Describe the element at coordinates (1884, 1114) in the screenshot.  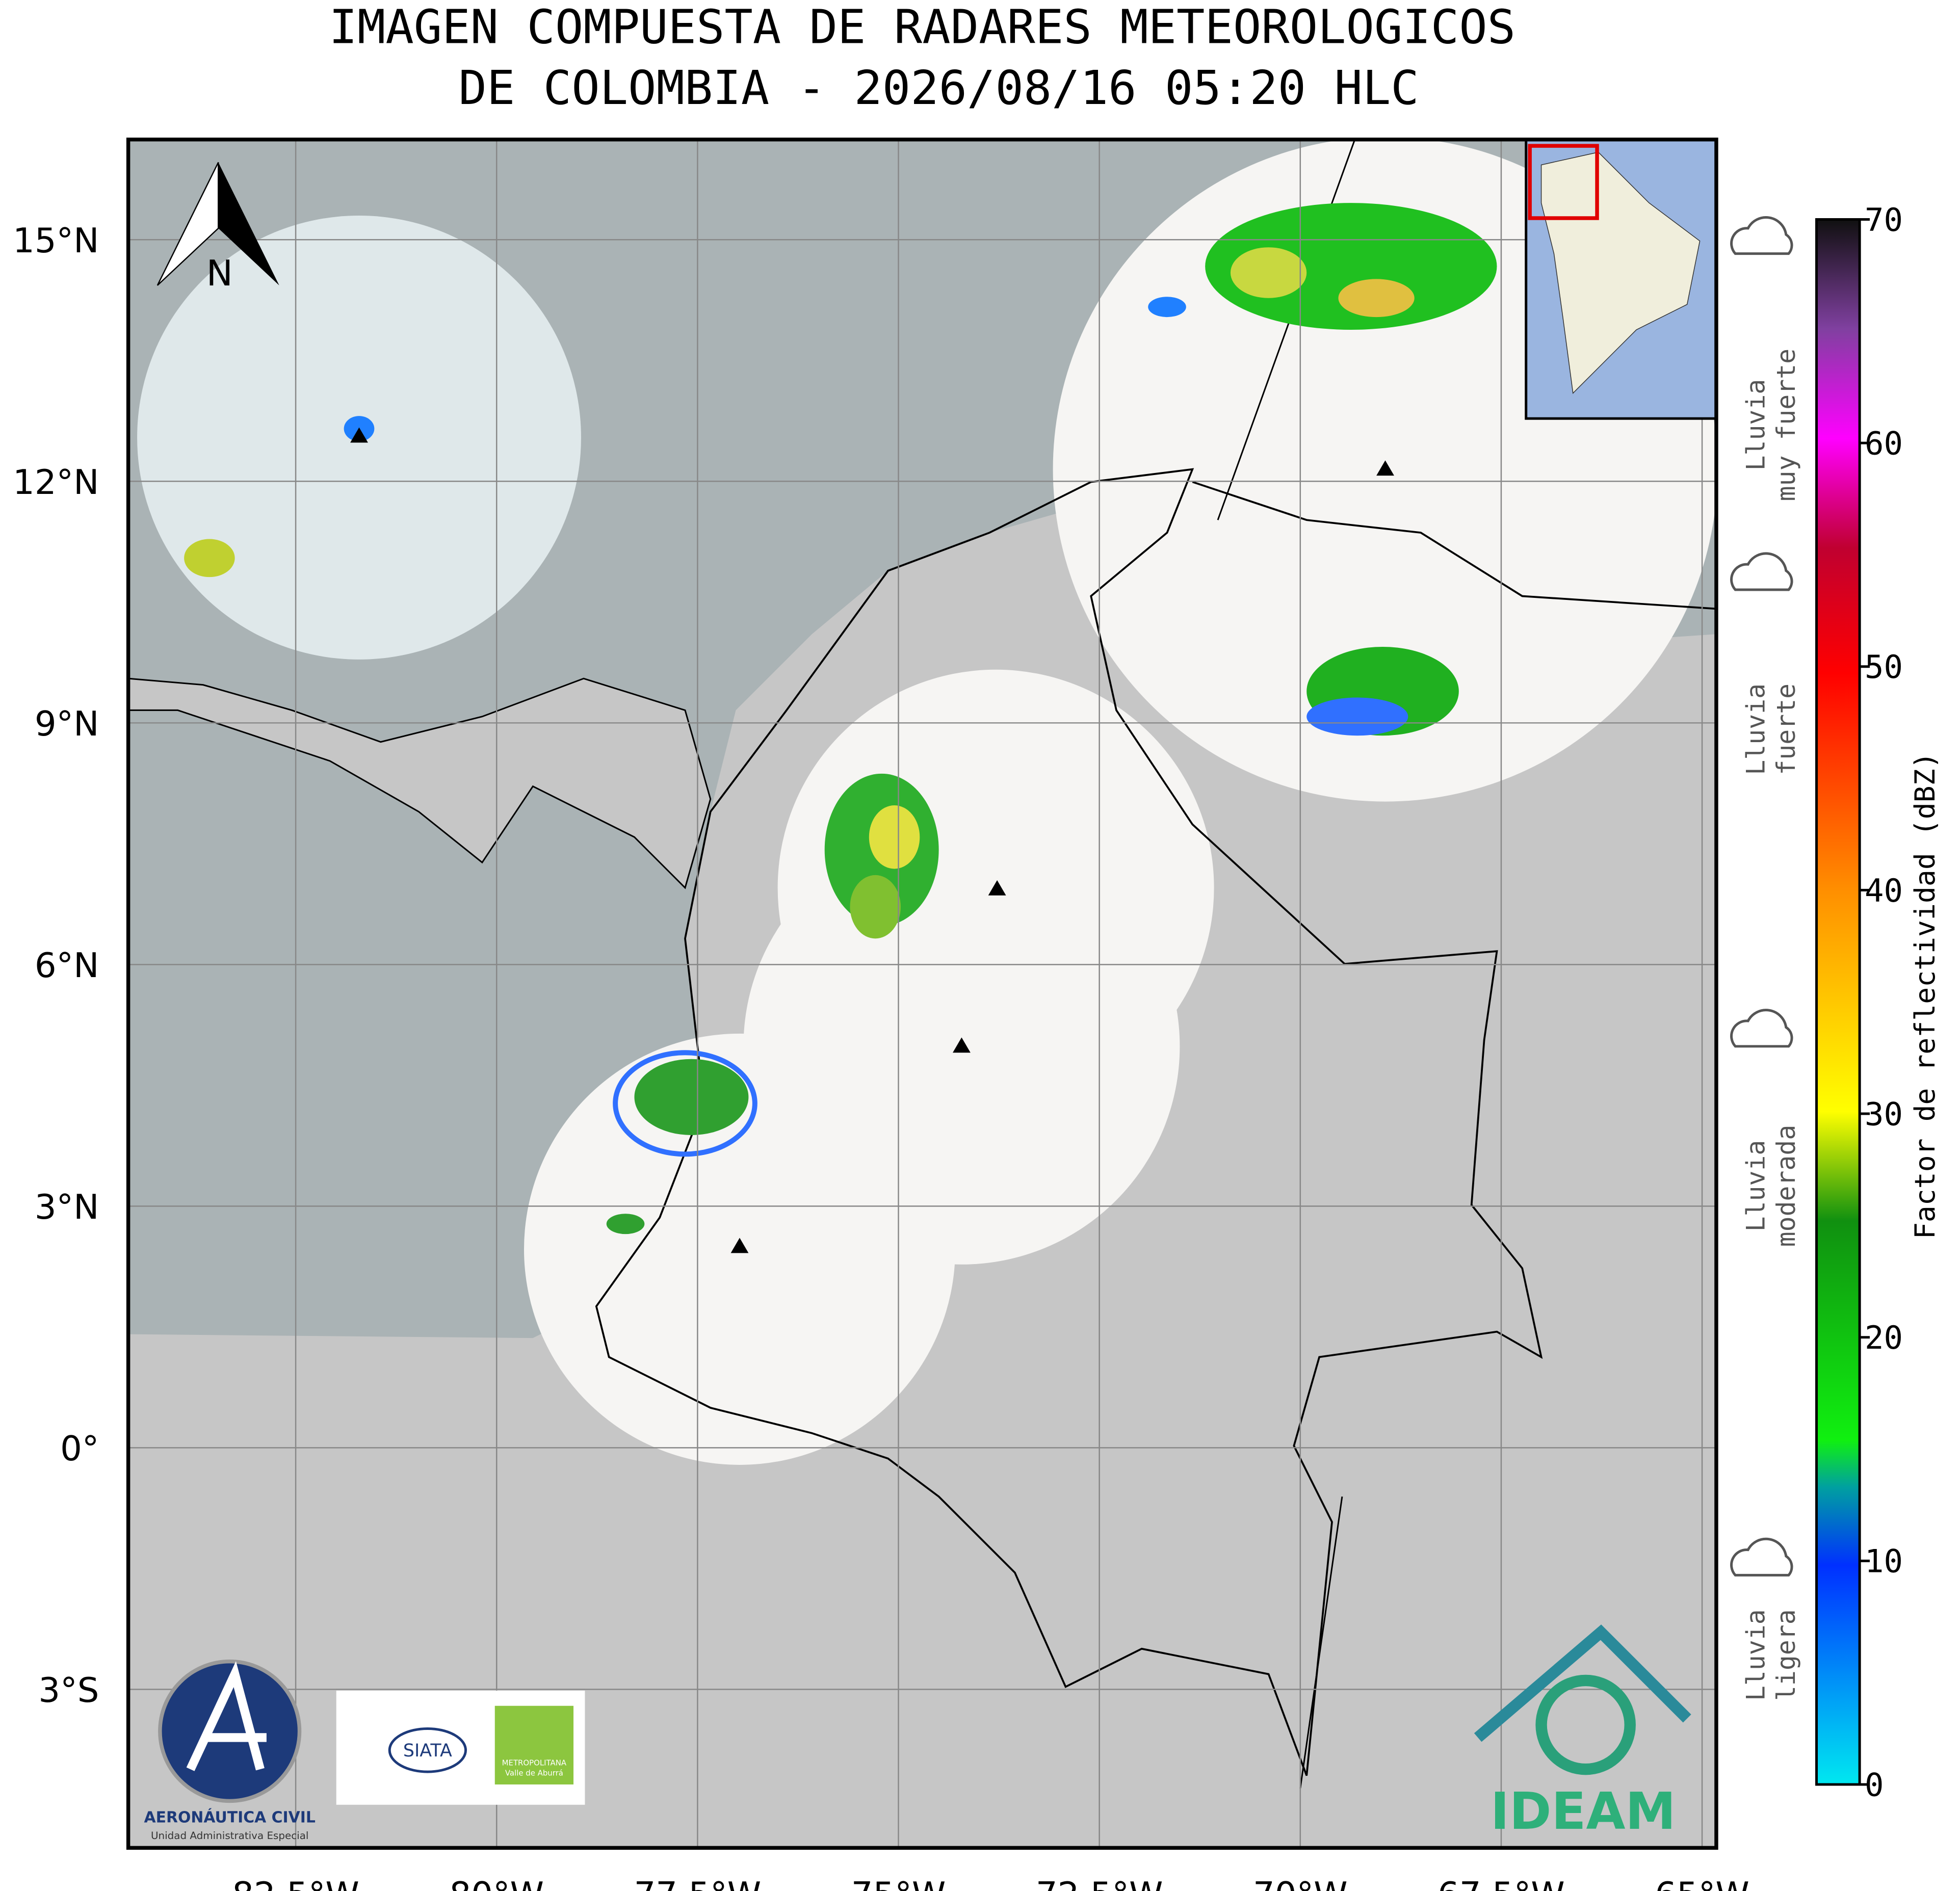
I see `colorbar-tick-label: 30` at that location.